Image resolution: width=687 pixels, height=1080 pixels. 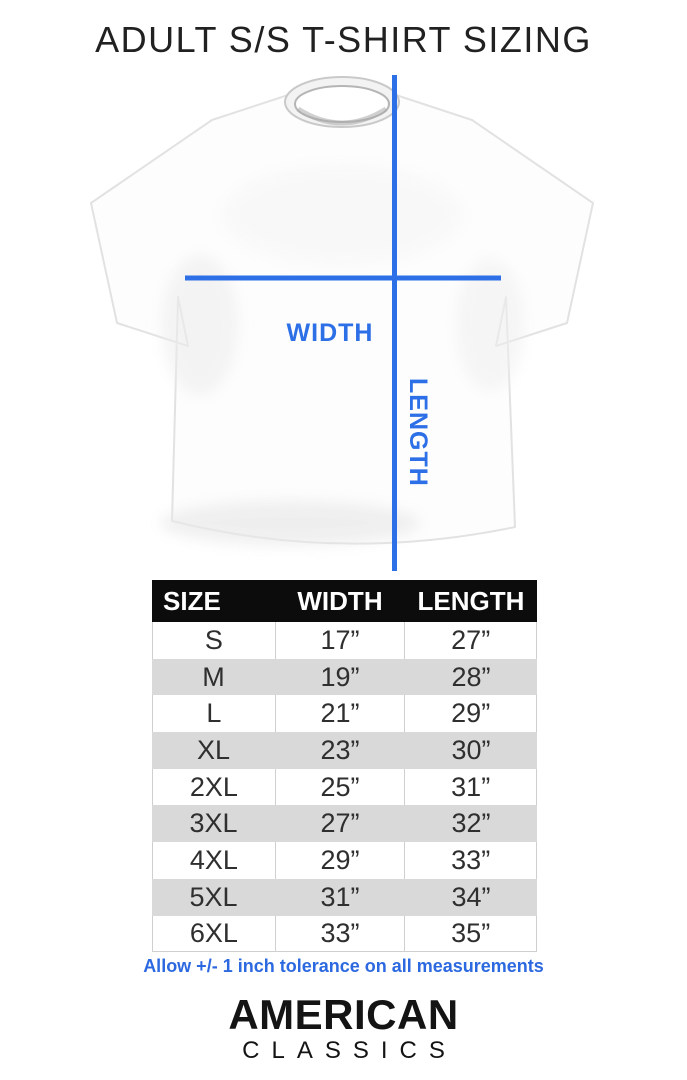 I want to click on column-header-size: SIZE, so click(x=192, y=600).